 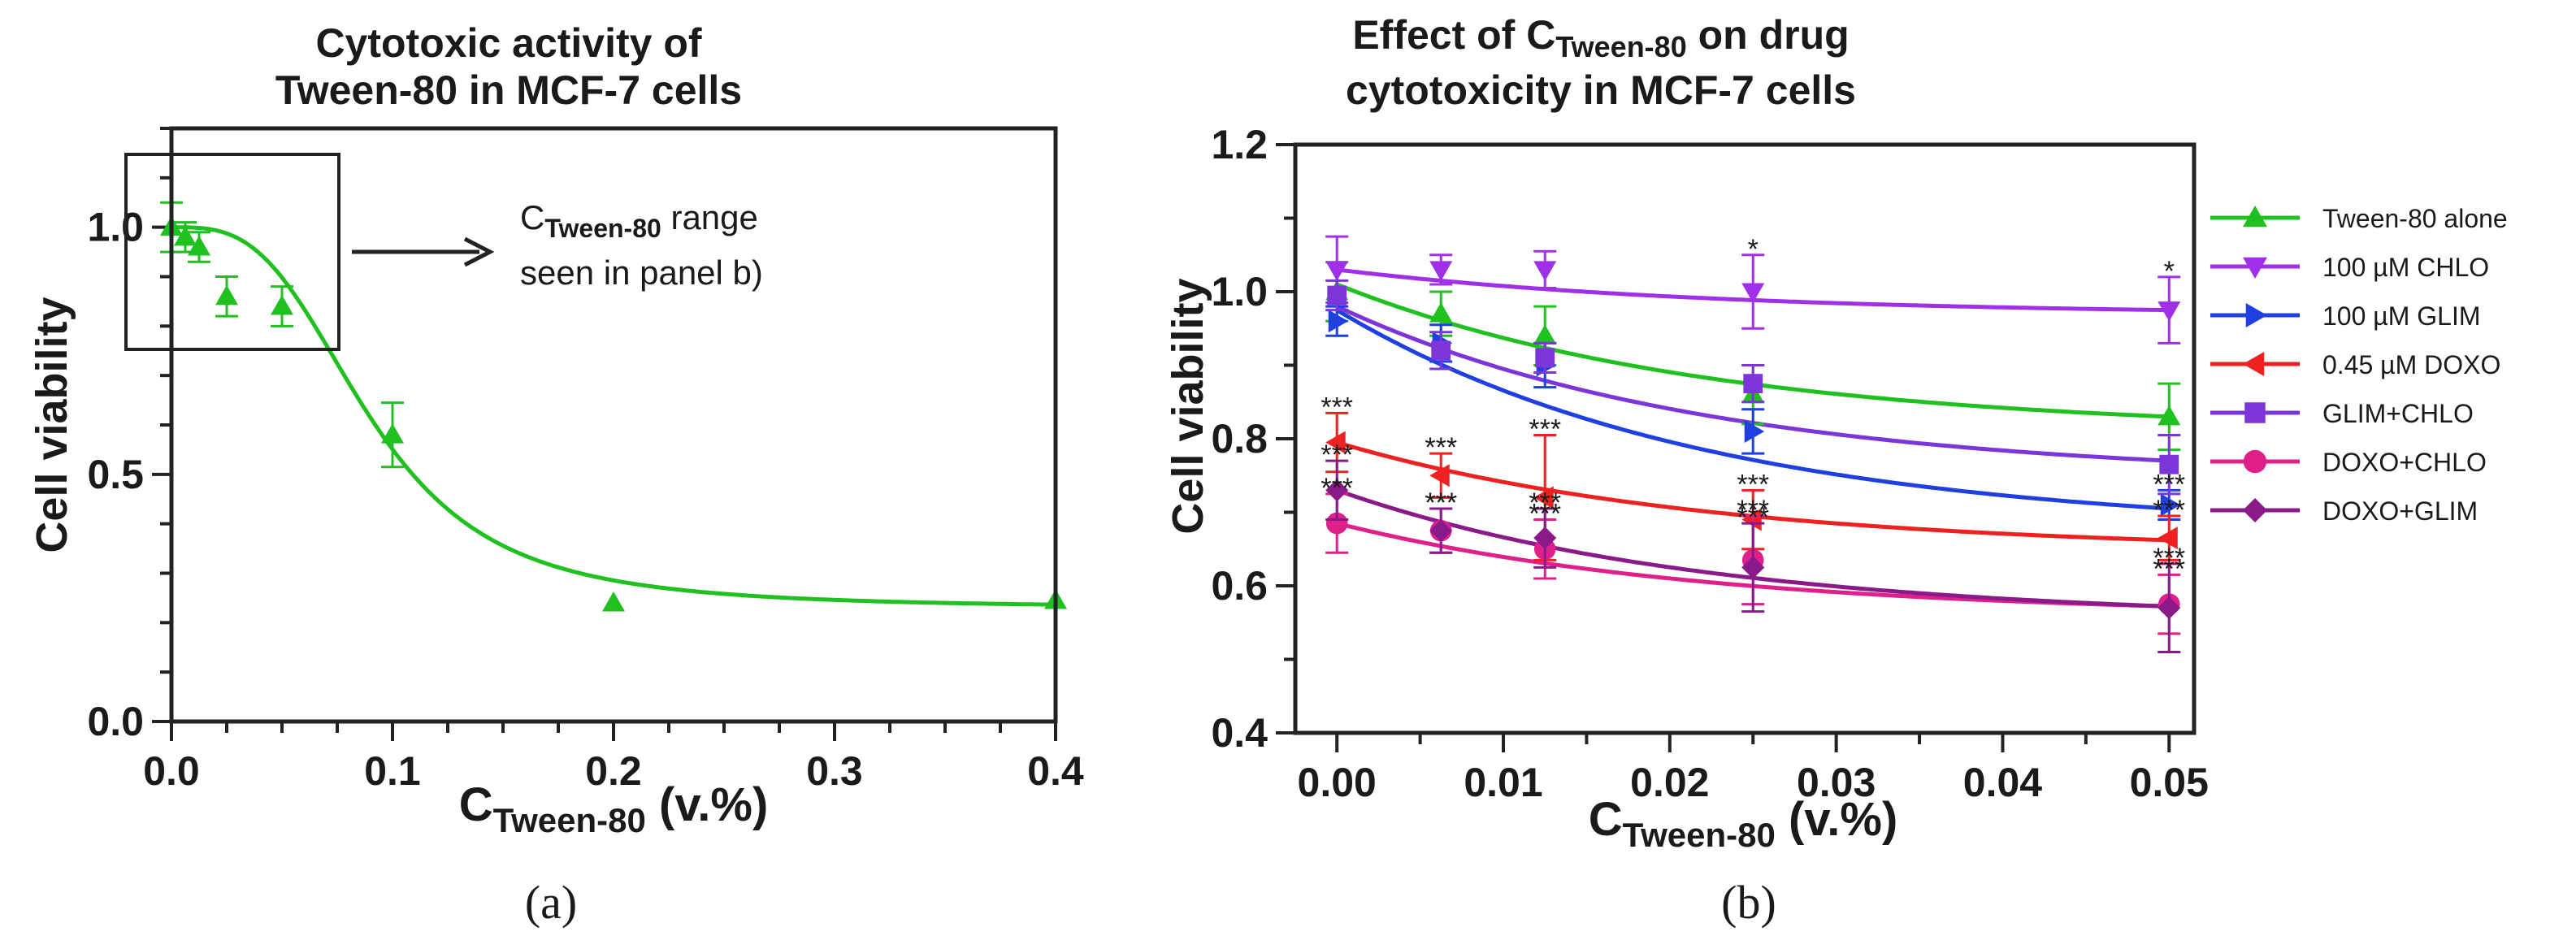 I want to click on panel-a-label: (a), so click(x=551, y=903).